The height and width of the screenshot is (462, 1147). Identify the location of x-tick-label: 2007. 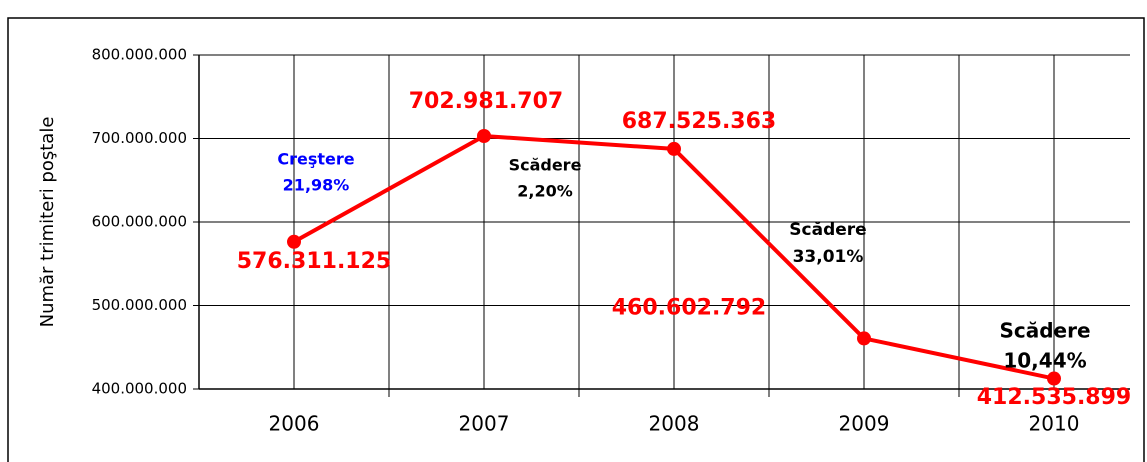
(484, 424).